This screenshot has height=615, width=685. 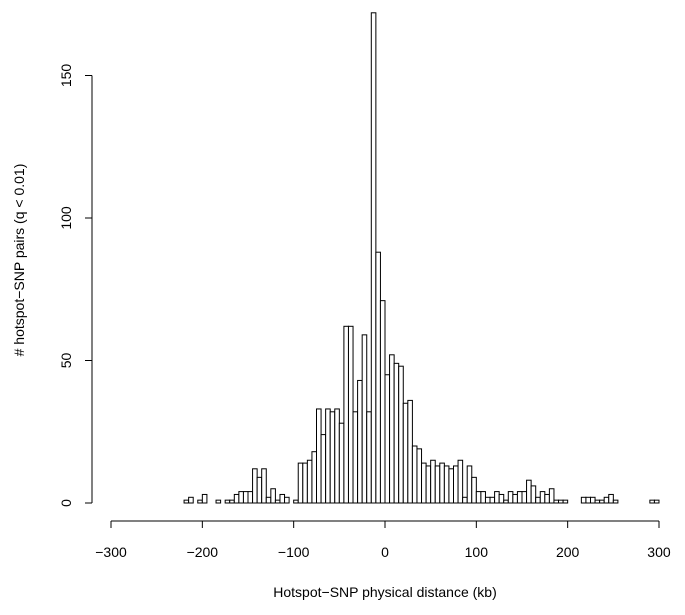 What do you see at coordinates (66, 76) in the screenshot?
I see `y-tick-label: 150` at bounding box center [66, 76].